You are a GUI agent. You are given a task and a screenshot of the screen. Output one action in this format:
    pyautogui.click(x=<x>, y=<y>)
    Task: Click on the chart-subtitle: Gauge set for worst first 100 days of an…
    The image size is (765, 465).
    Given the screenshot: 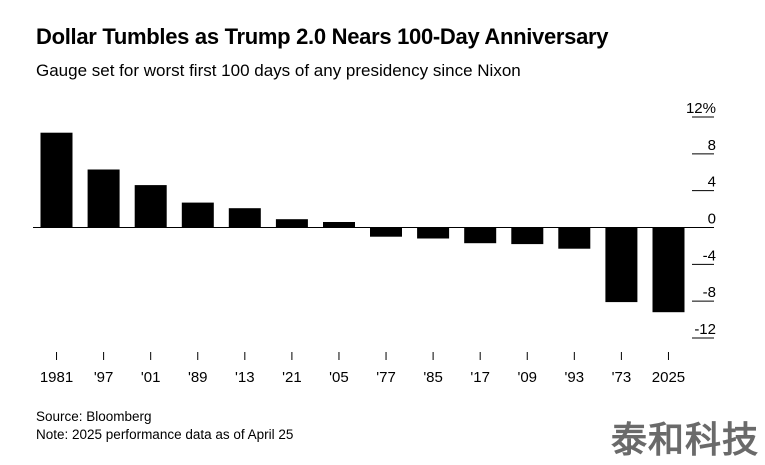 What is the action you would take?
    pyautogui.click(x=278, y=70)
    